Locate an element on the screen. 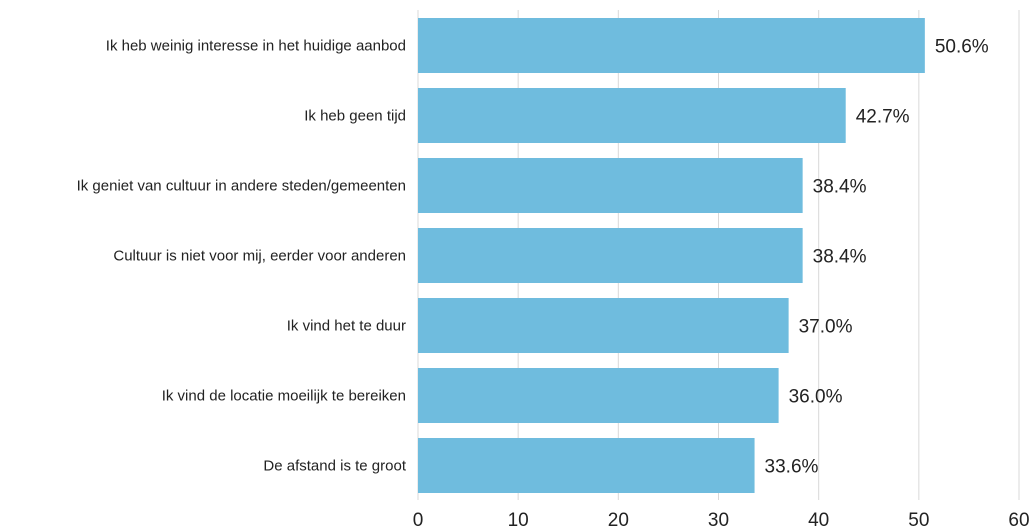  value-label-0: 50.6% is located at coordinates (962, 47).